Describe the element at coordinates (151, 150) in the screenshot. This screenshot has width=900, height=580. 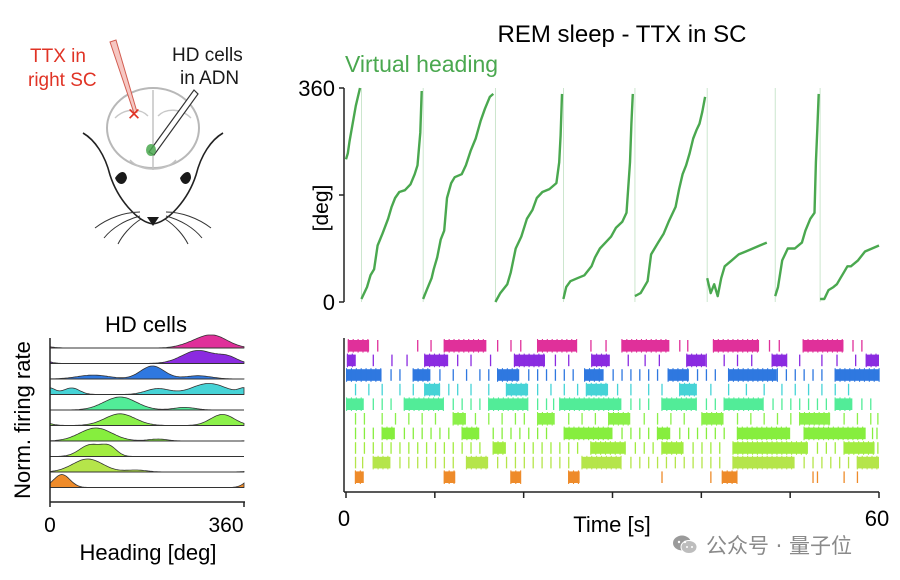
I see `adn-recording-site` at that location.